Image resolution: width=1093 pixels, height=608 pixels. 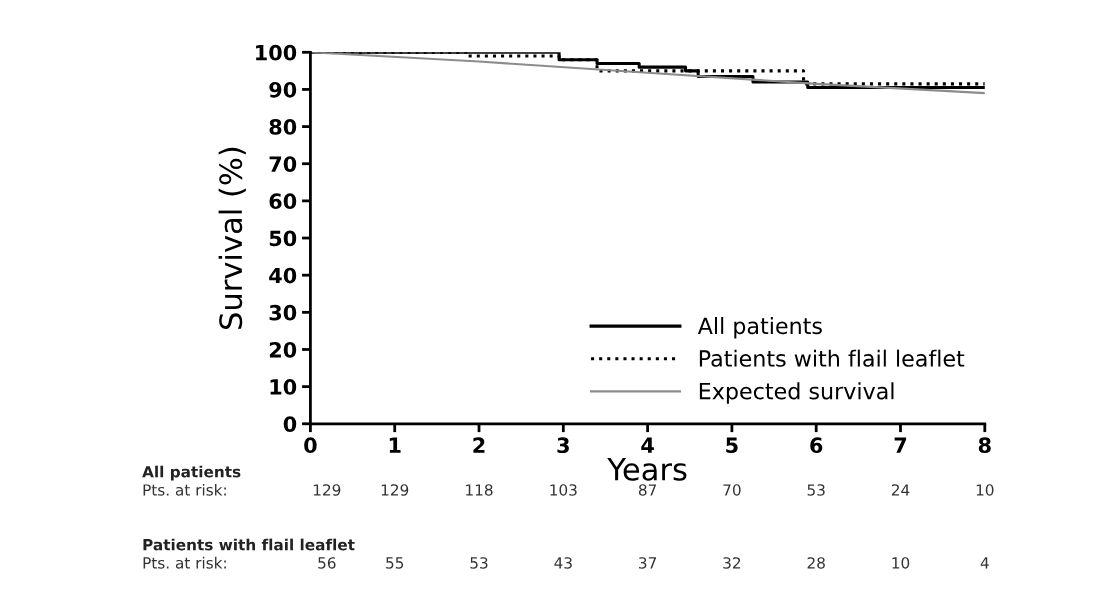 What do you see at coordinates (732, 563) in the screenshot?
I see `text: 32` at bounding box center [732, 563].